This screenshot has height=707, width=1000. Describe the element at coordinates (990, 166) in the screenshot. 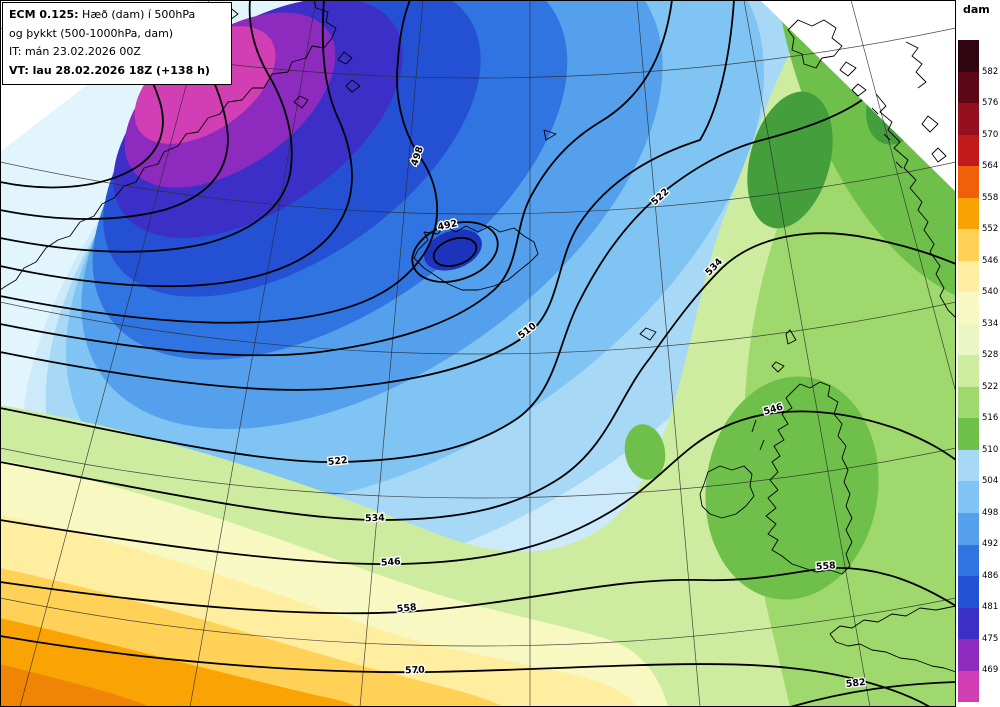

I see `legend-boundary-label: 564` at that location.